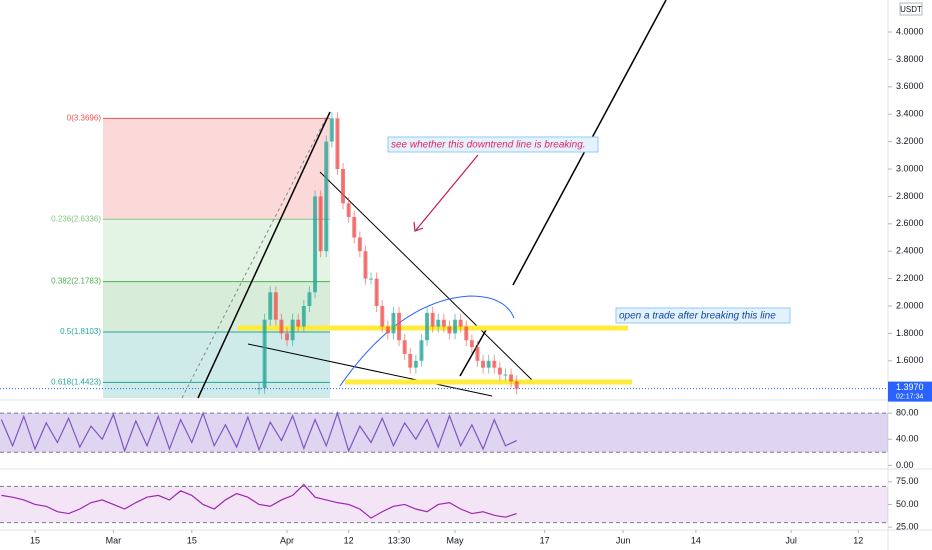  Describe the element at coordinates (697, 316) in the screenshot. I see `annotation: open a trade after breaking this line` at that location.